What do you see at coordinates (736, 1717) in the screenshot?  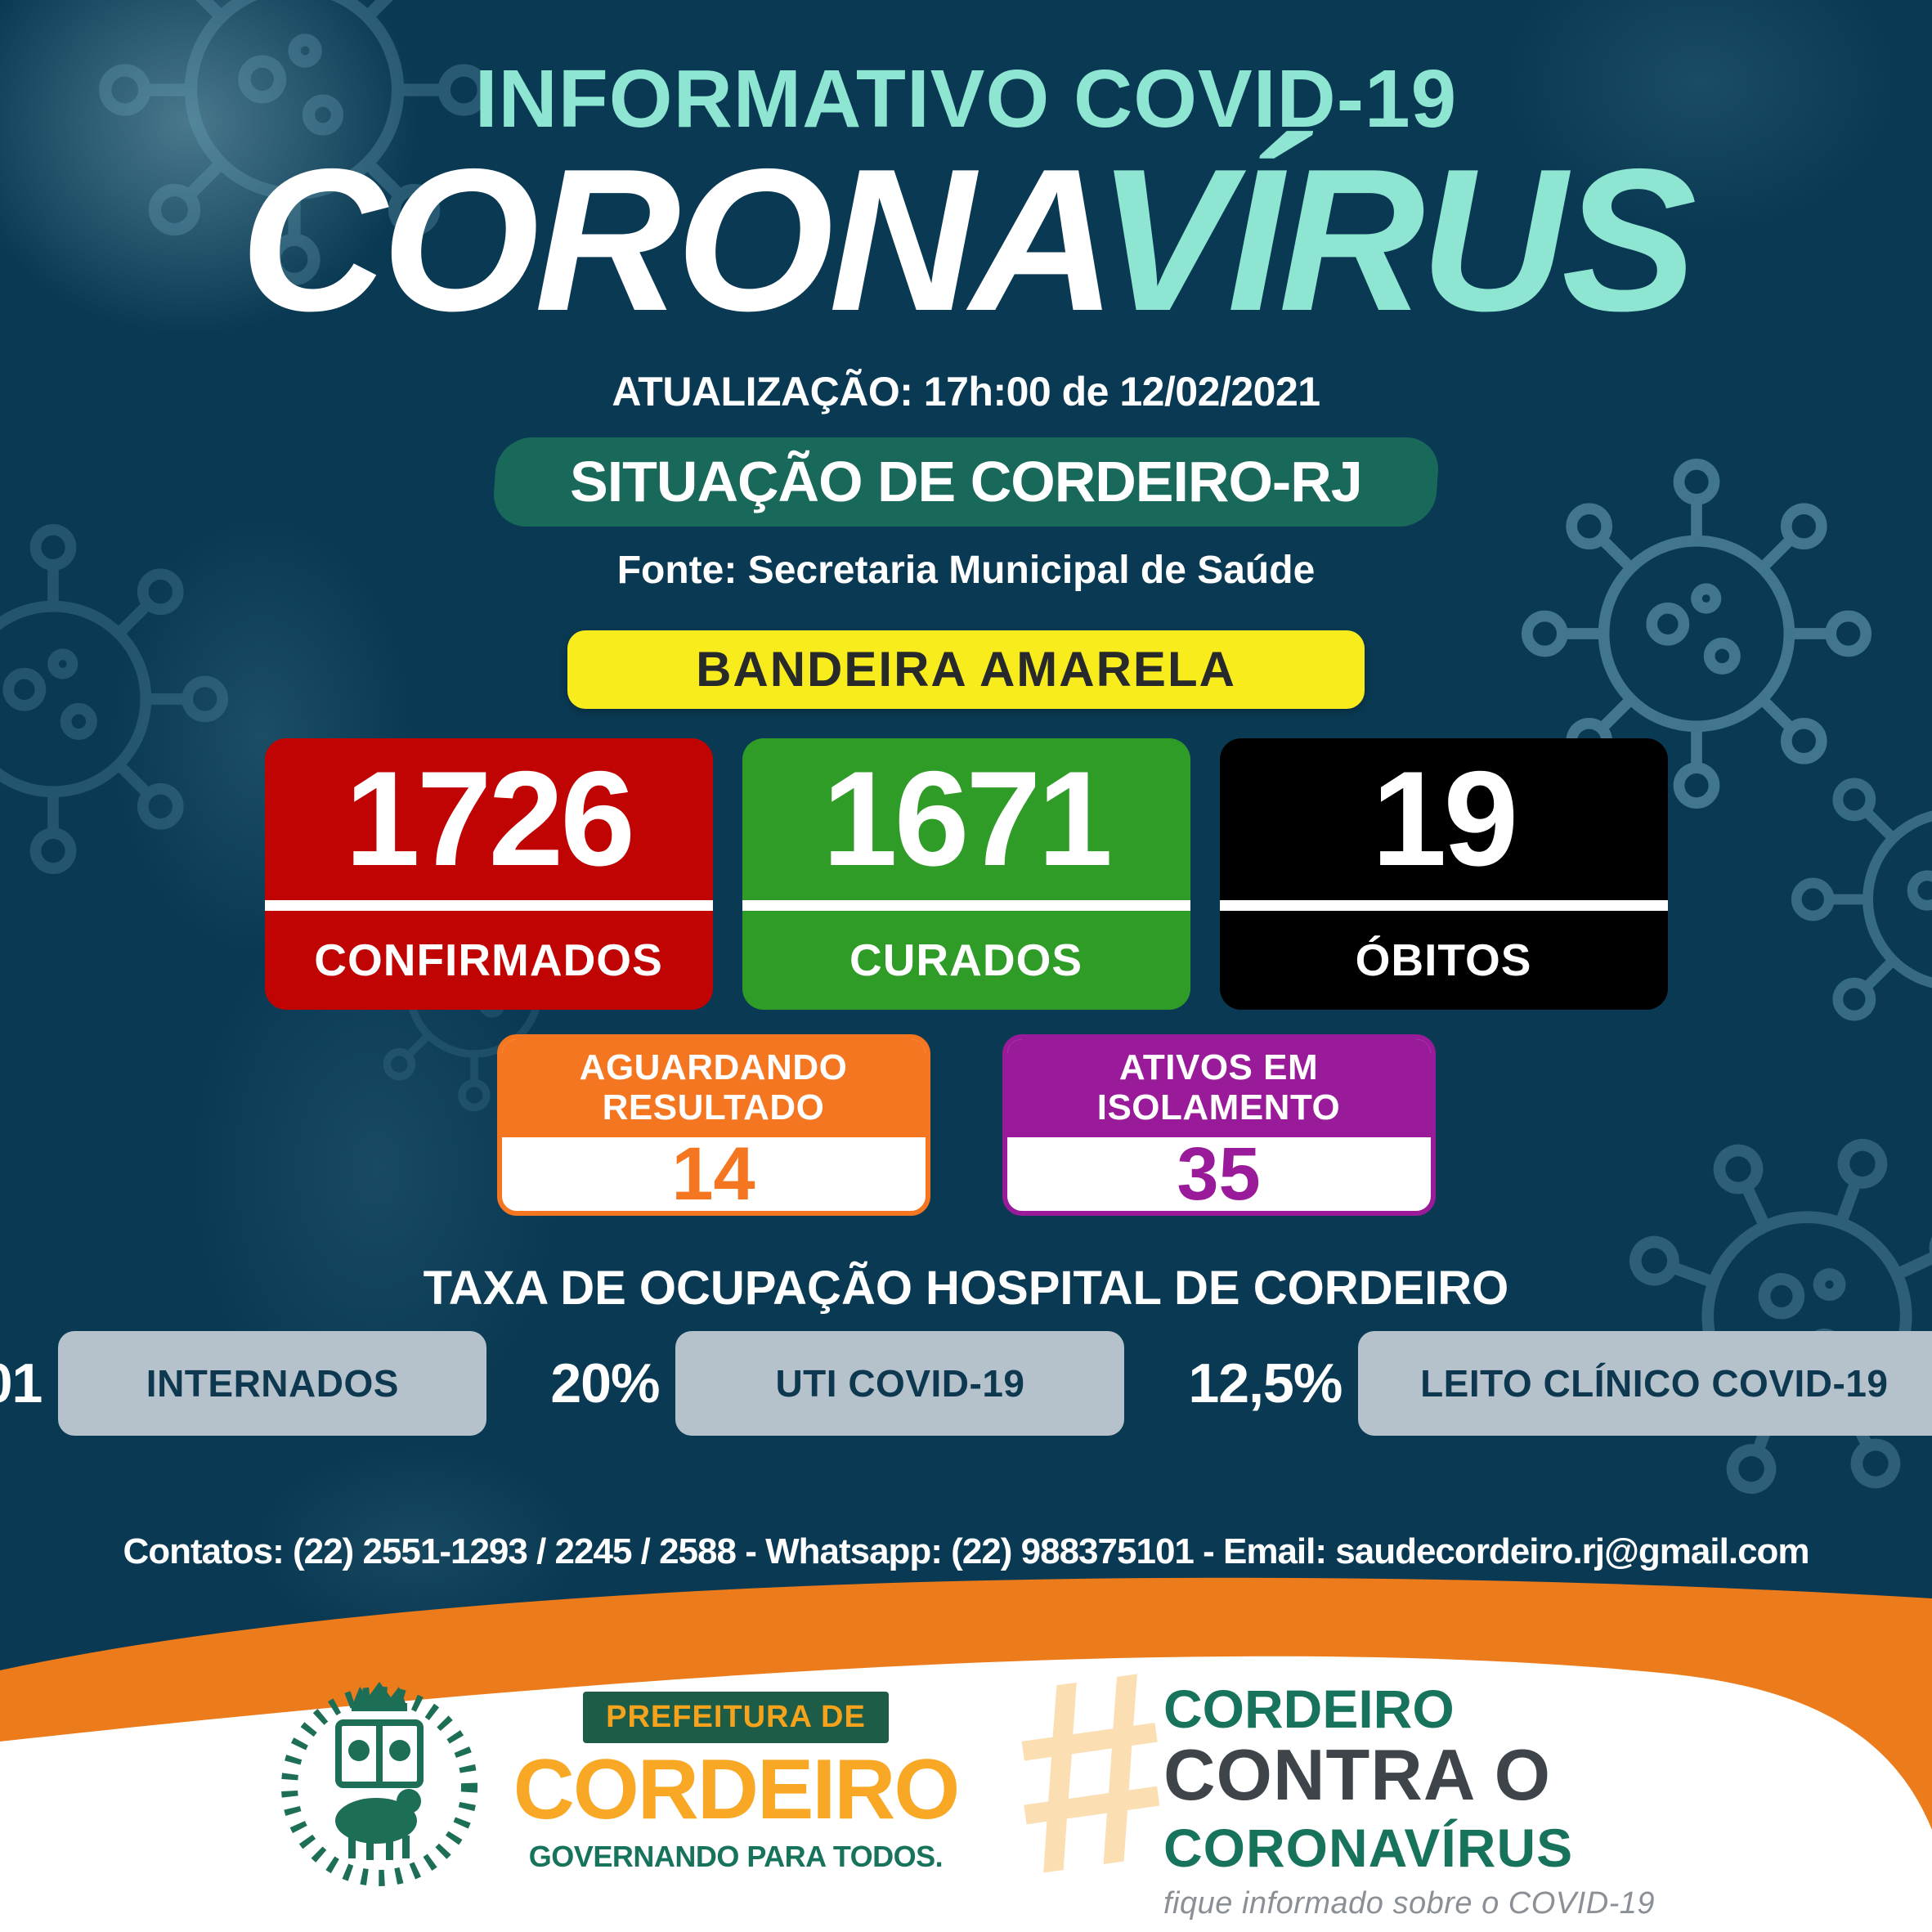 I see `prefeitura-banner: PREFEITURA DE` at bounding box center [736, 1717].